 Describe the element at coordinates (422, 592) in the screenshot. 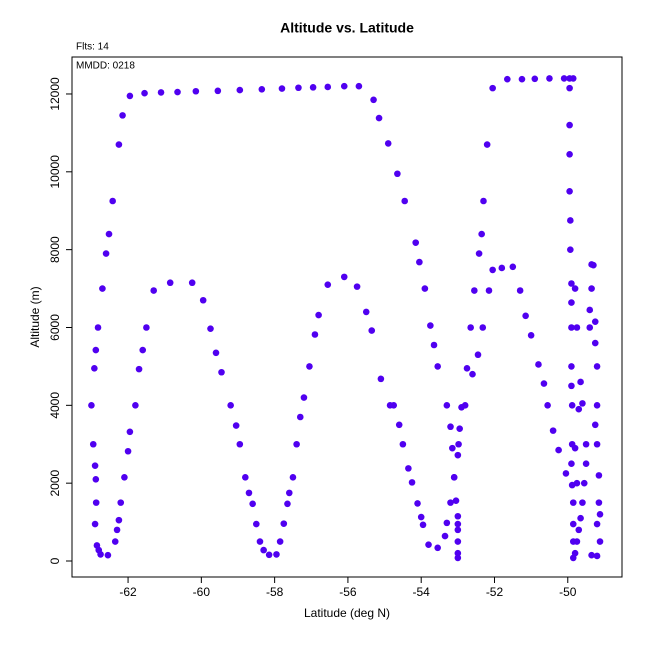

I see `x-tick-label: -54` at that location.